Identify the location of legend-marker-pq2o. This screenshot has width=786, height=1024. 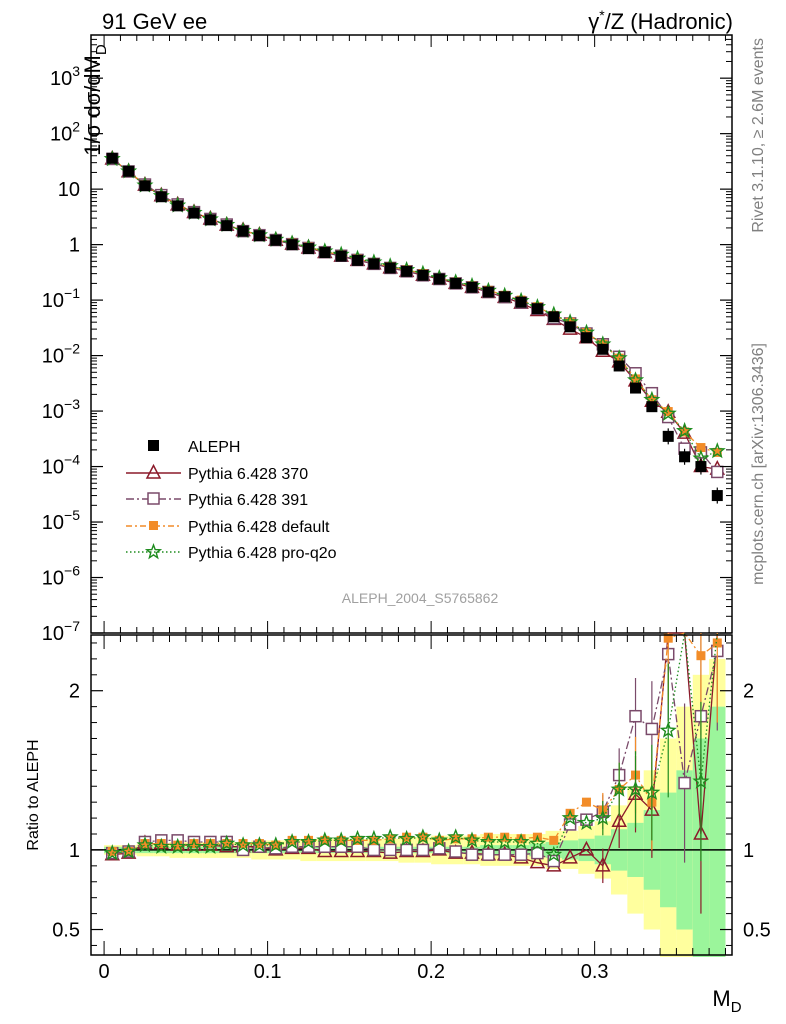
(153, 551).